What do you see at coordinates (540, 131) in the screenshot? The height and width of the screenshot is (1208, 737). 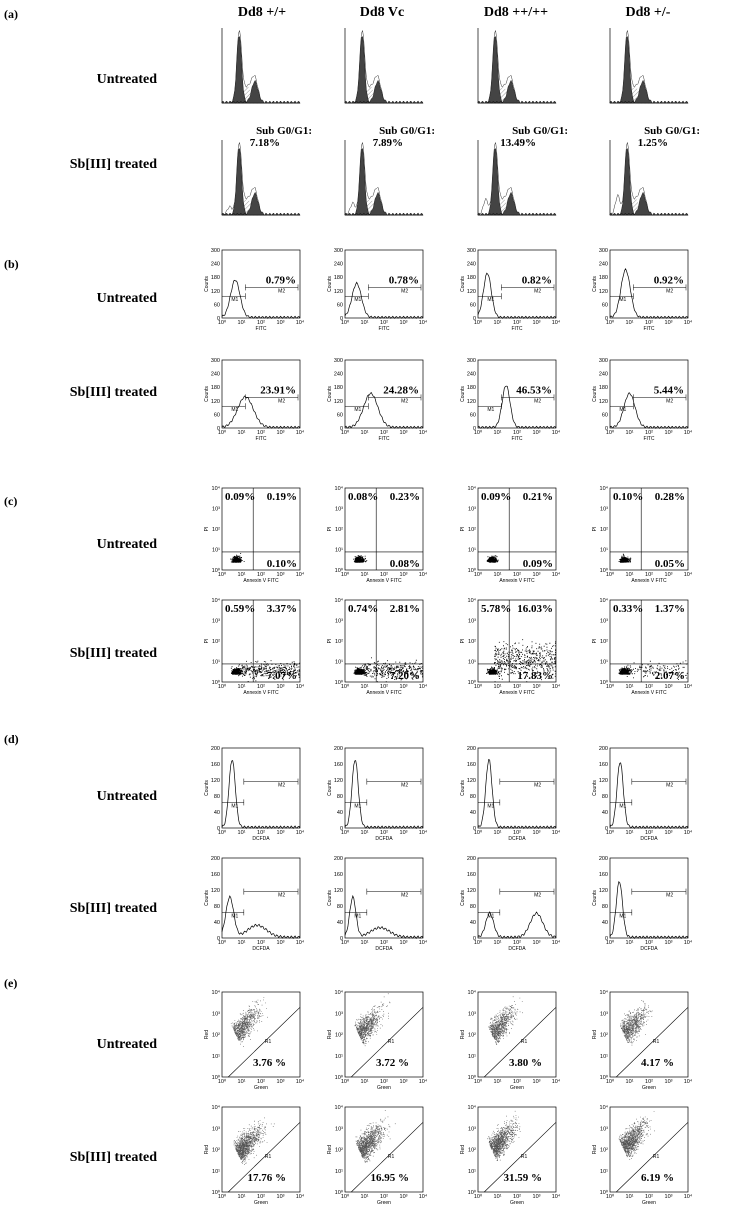 I see `sub-g0-caption: Sub G0/G1:` at bounding box center [540, 131].